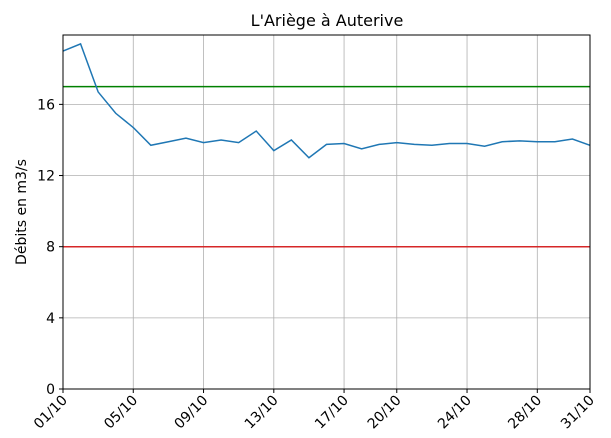  I want to click on y-tick-label: 0, so click(50, 390).